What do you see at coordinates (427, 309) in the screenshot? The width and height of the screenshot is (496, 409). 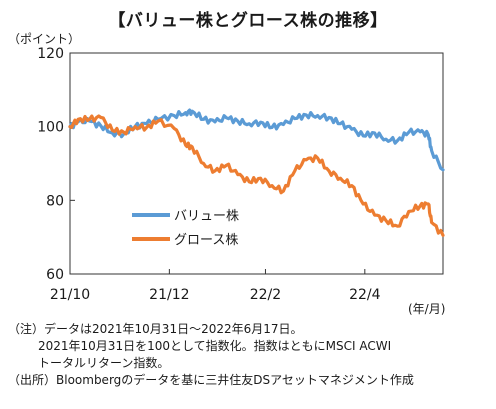 I see `x-axis-unit: (年/月)` at bounding box center [427, 309].